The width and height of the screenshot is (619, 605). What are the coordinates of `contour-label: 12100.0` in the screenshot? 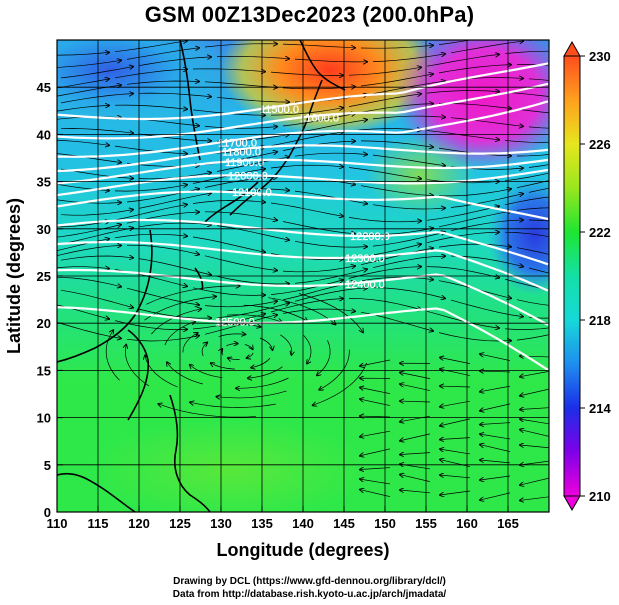 It's located at (252, 193).